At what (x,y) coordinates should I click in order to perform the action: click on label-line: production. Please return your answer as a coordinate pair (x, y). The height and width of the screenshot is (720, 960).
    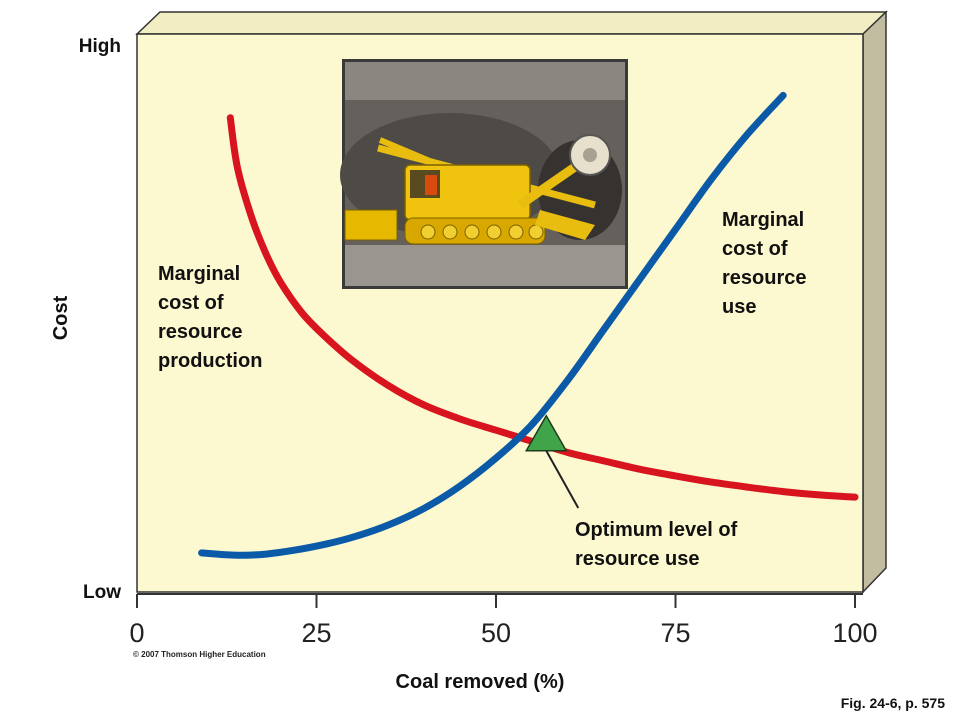
    Looking at the image, I should click on (210, 361).